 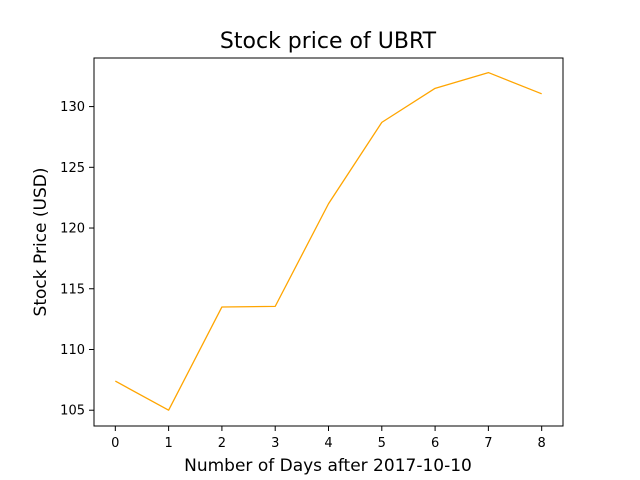 I want to click on x-tick-label: 2, so click(x=222, y=443).